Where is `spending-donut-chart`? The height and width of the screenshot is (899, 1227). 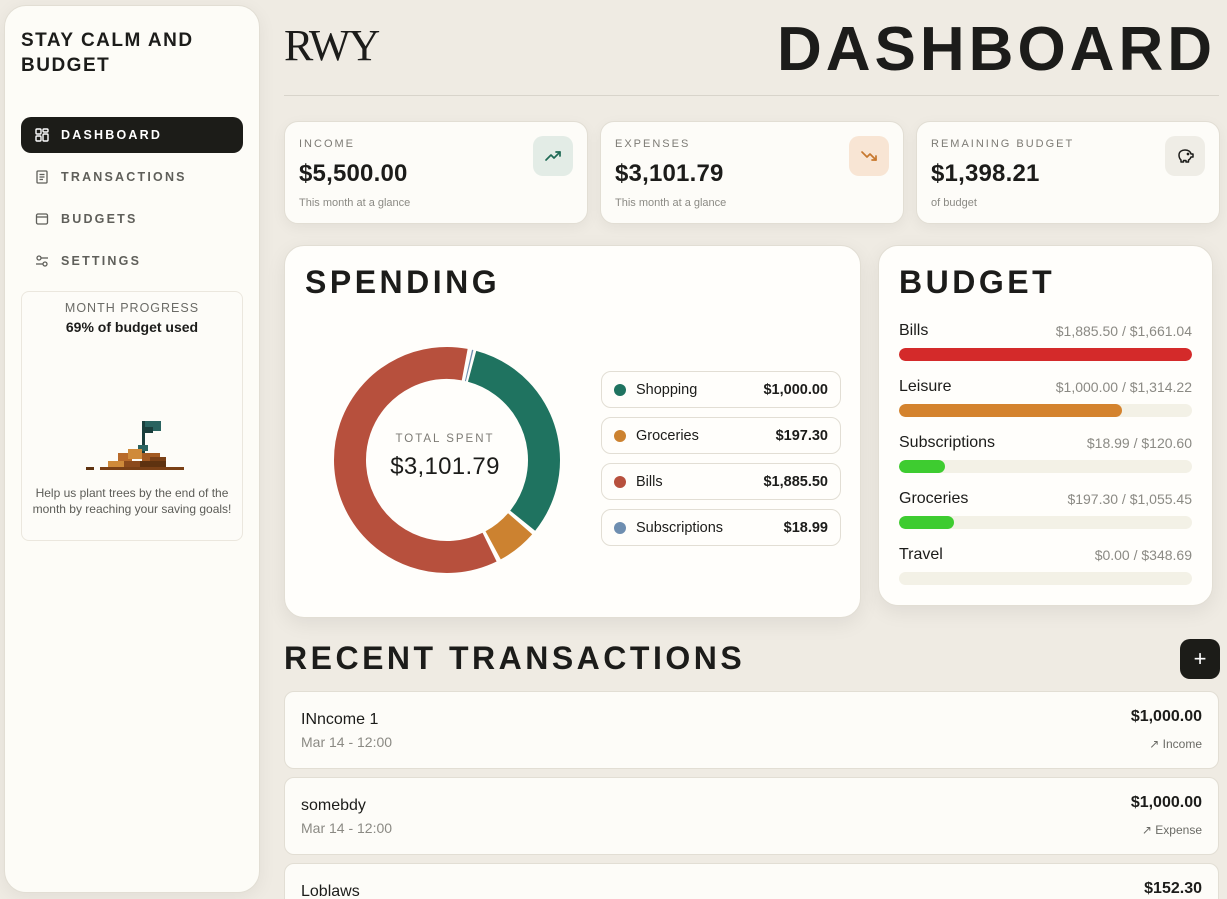
spending-donut-chart is located at coordinates (447, 459).